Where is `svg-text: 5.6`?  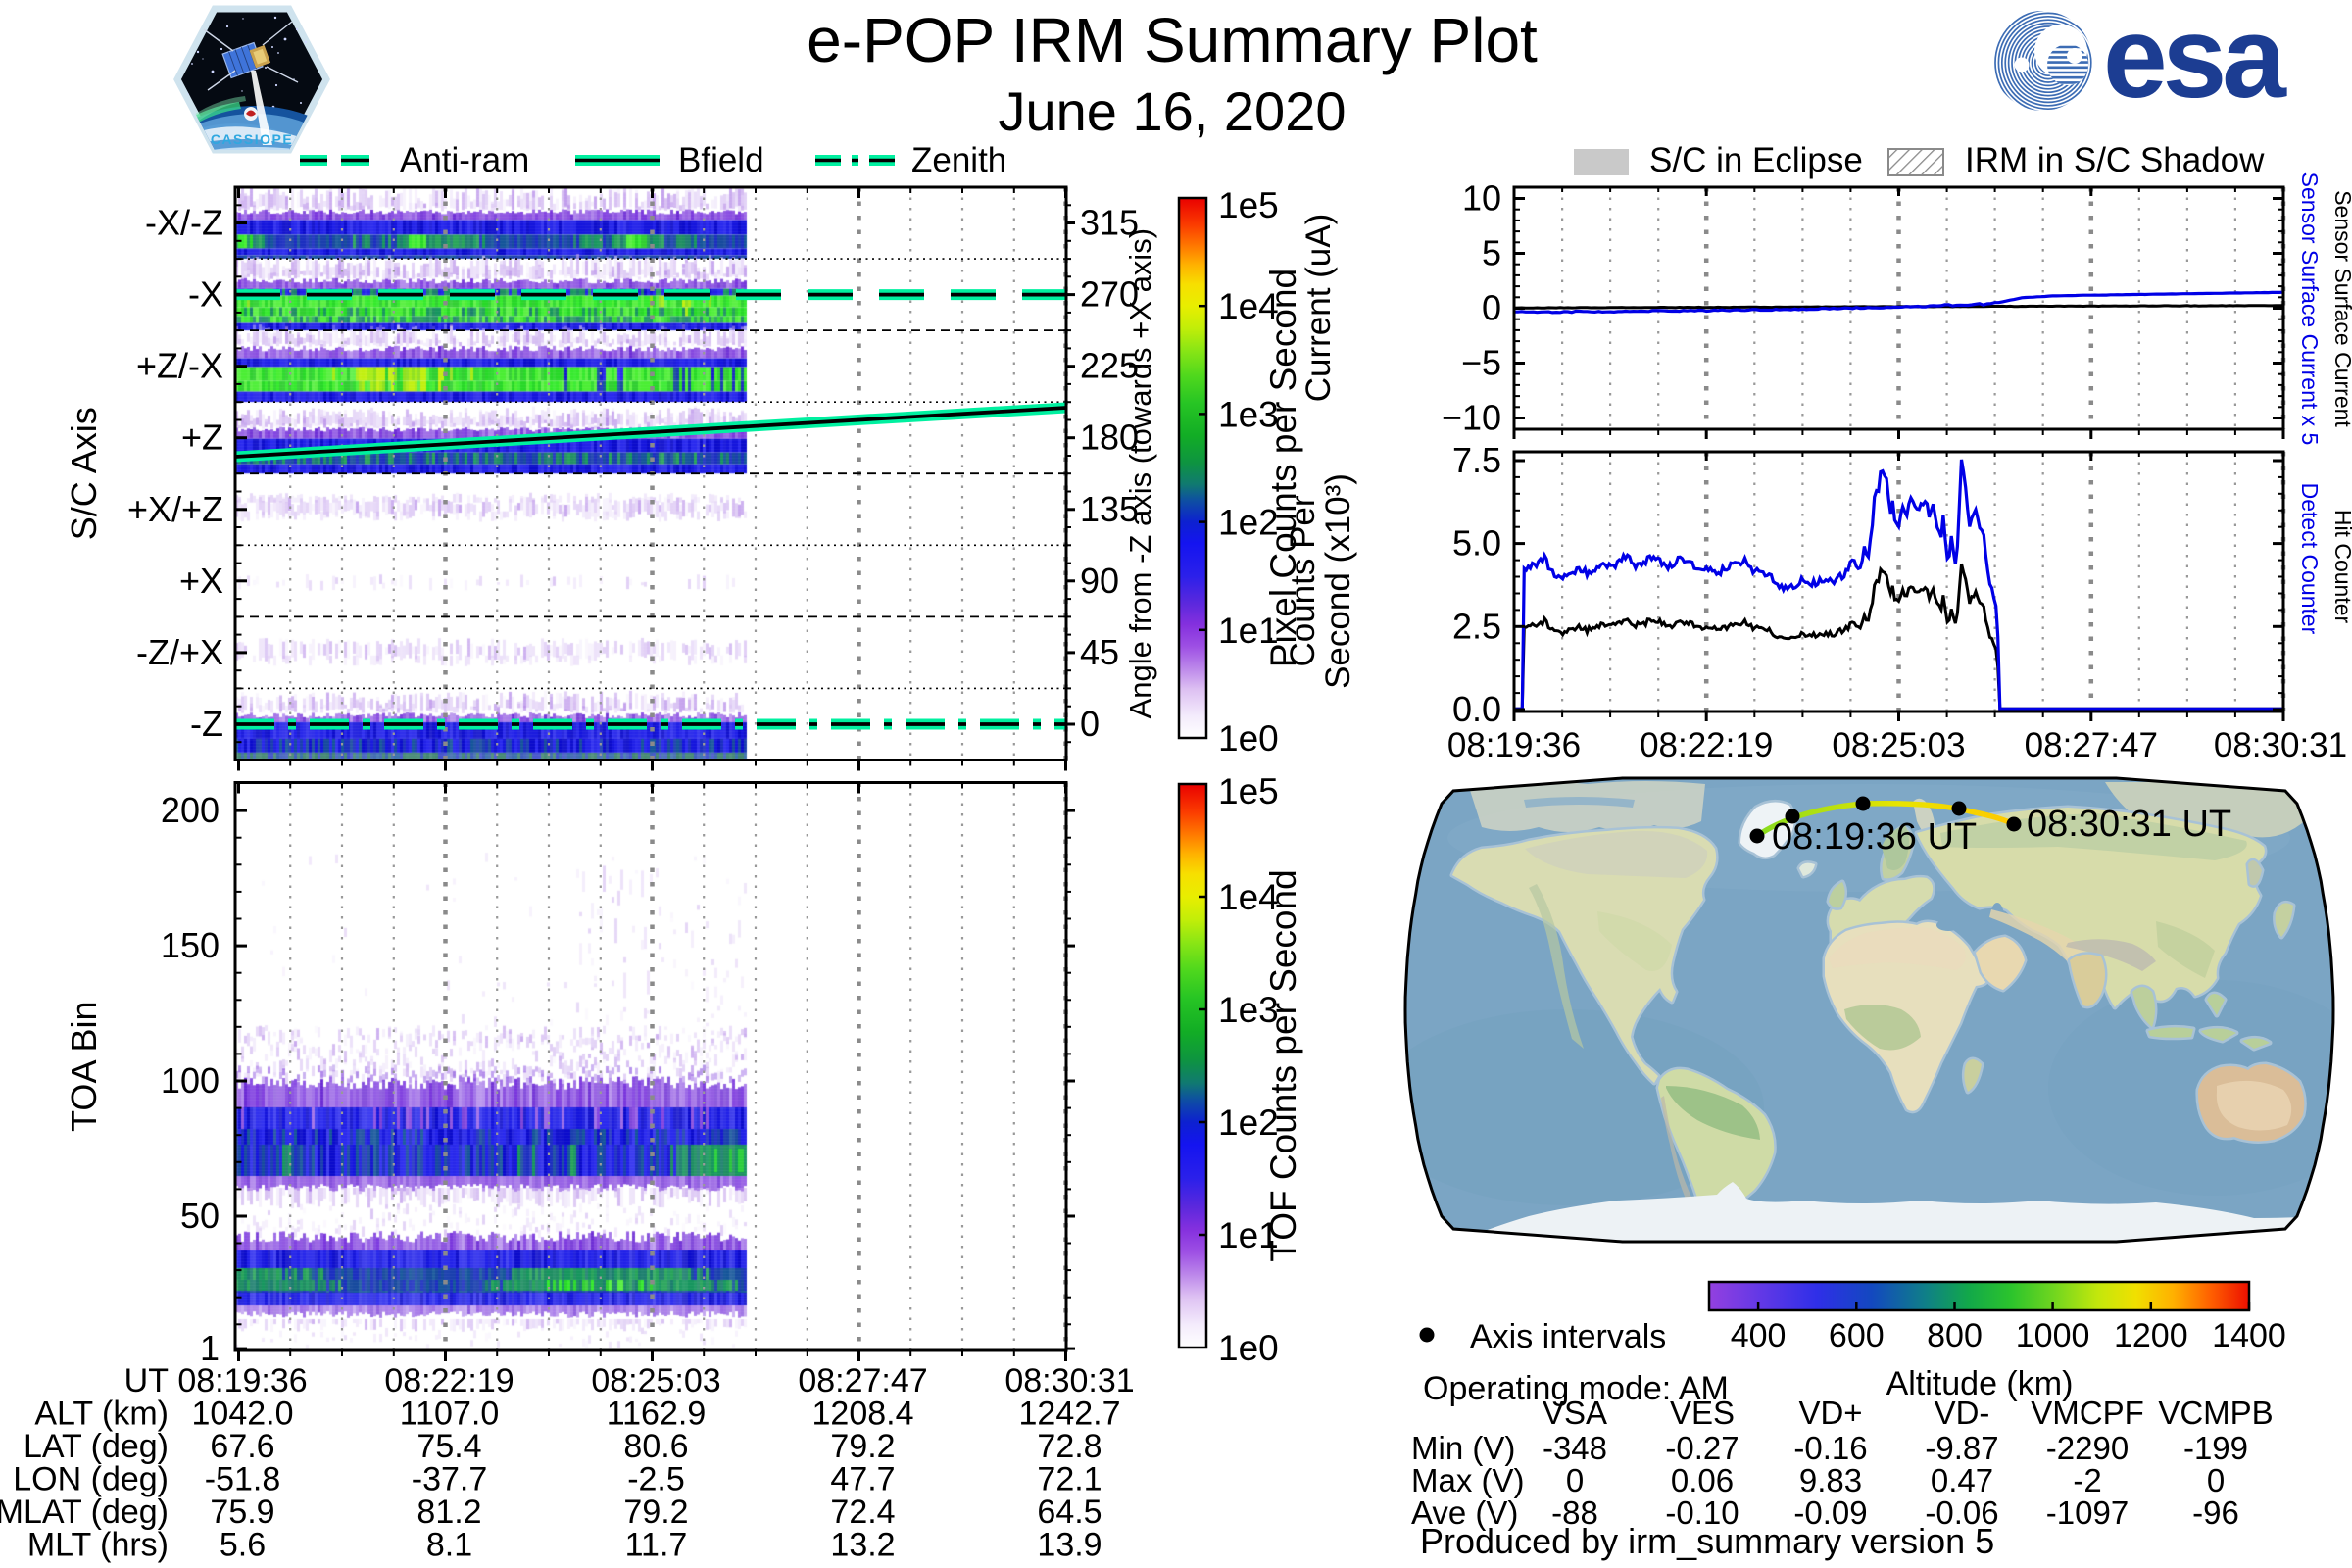 svg-text: 5.6 is located at coordinates (243, 1545).